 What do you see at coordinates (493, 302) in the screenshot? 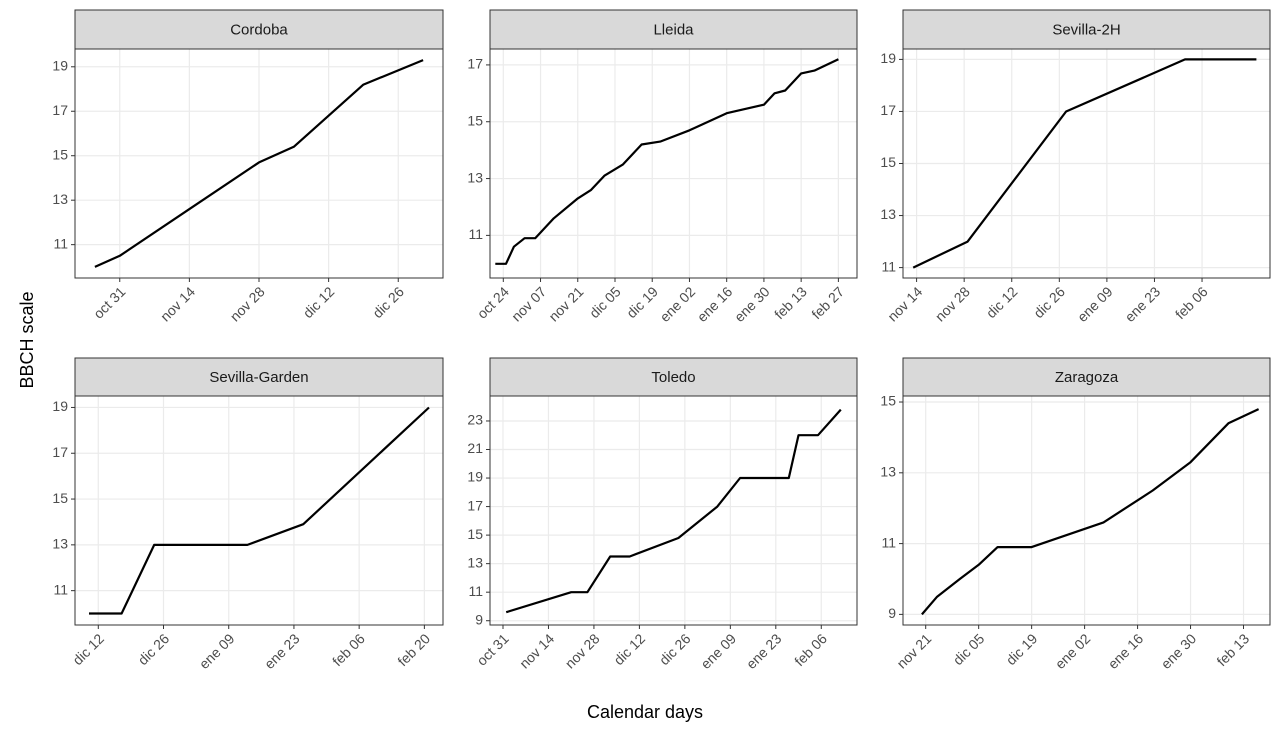
I see `x-tick-label: oct 24` at bounding box center [493, 302].